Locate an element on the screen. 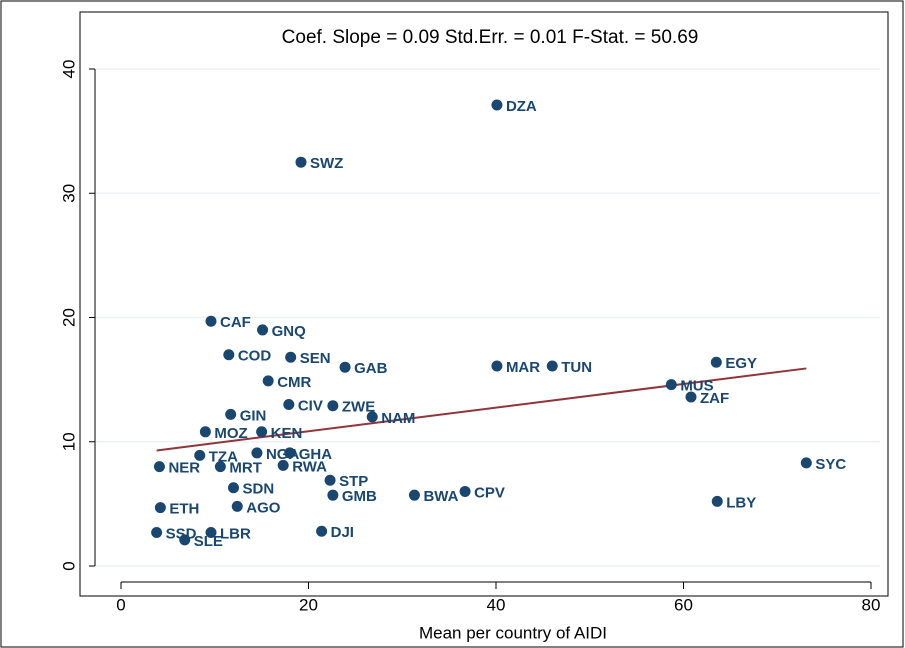 The image size is (905, 648). x-tick-label: 0 is located at coordinates (120, 604).